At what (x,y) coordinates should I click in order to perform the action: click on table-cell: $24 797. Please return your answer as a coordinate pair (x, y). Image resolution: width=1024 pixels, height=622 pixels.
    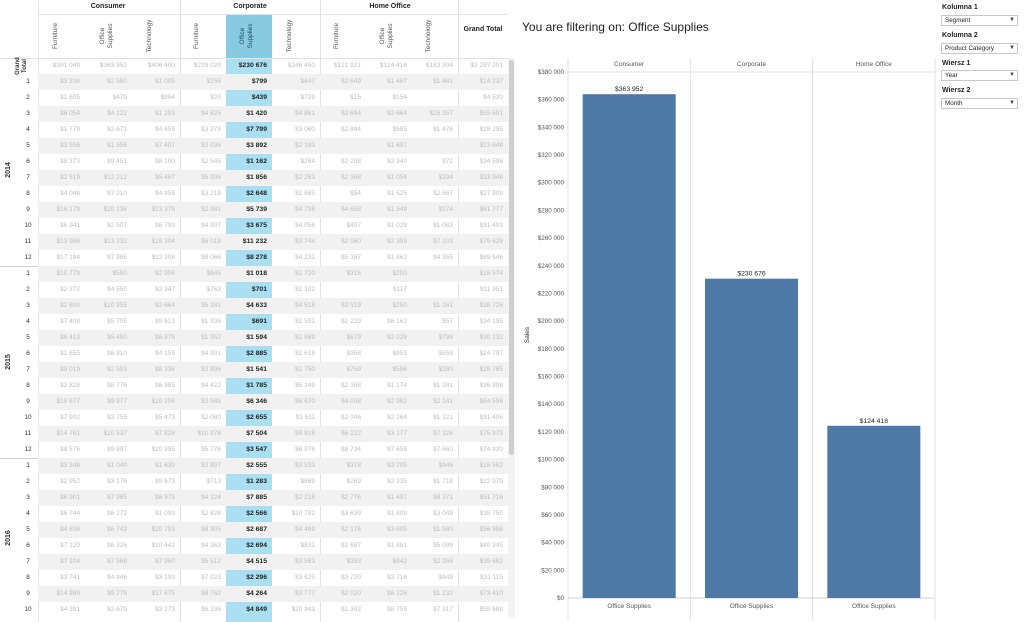
    Looking at the image, I should click on (491, 353).